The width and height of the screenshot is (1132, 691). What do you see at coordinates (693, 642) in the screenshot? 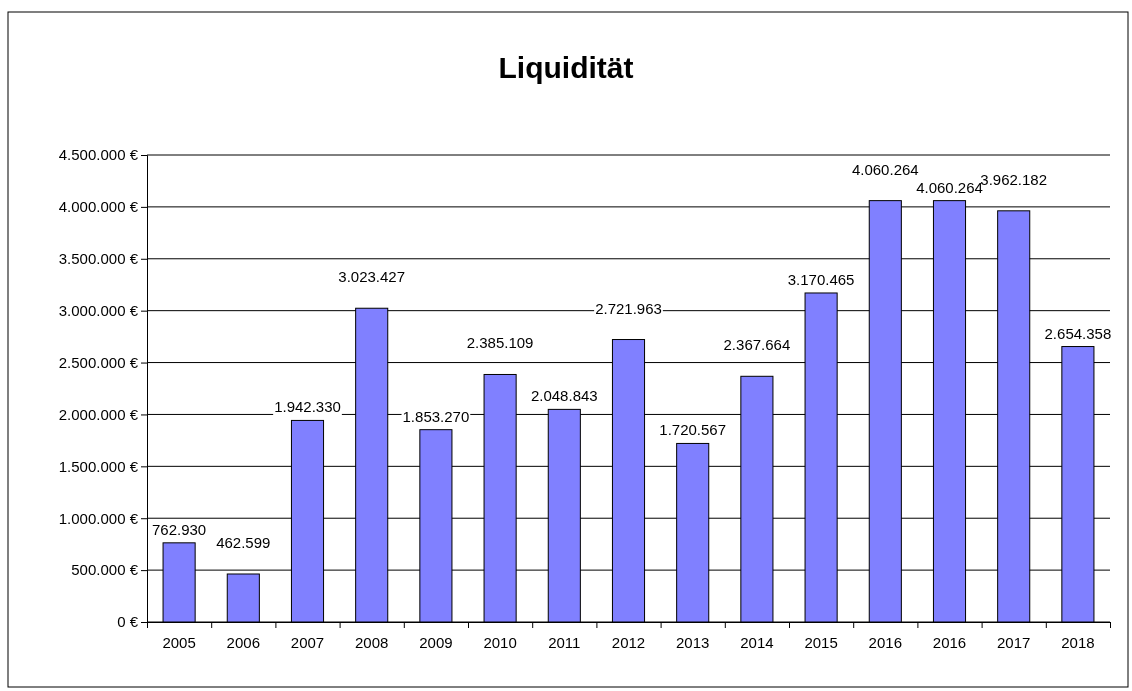
I see `x-tick-label: 2013` at bounding box center [693, 642].